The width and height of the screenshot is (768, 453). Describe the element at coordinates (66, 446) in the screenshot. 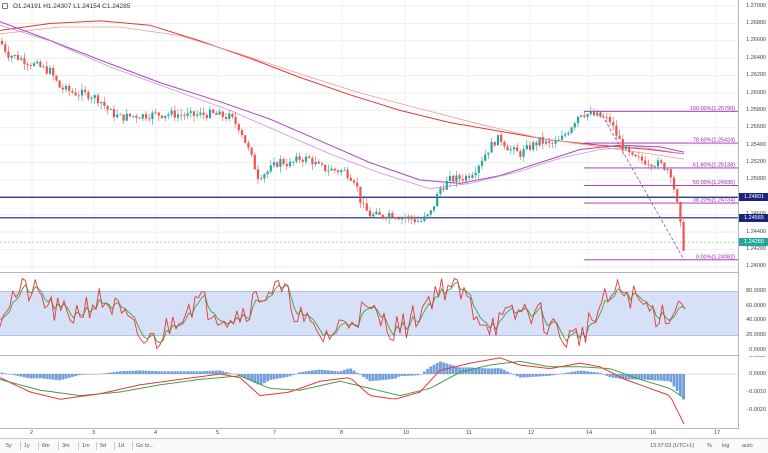

I see `range-button-3m: 3m` at that location.